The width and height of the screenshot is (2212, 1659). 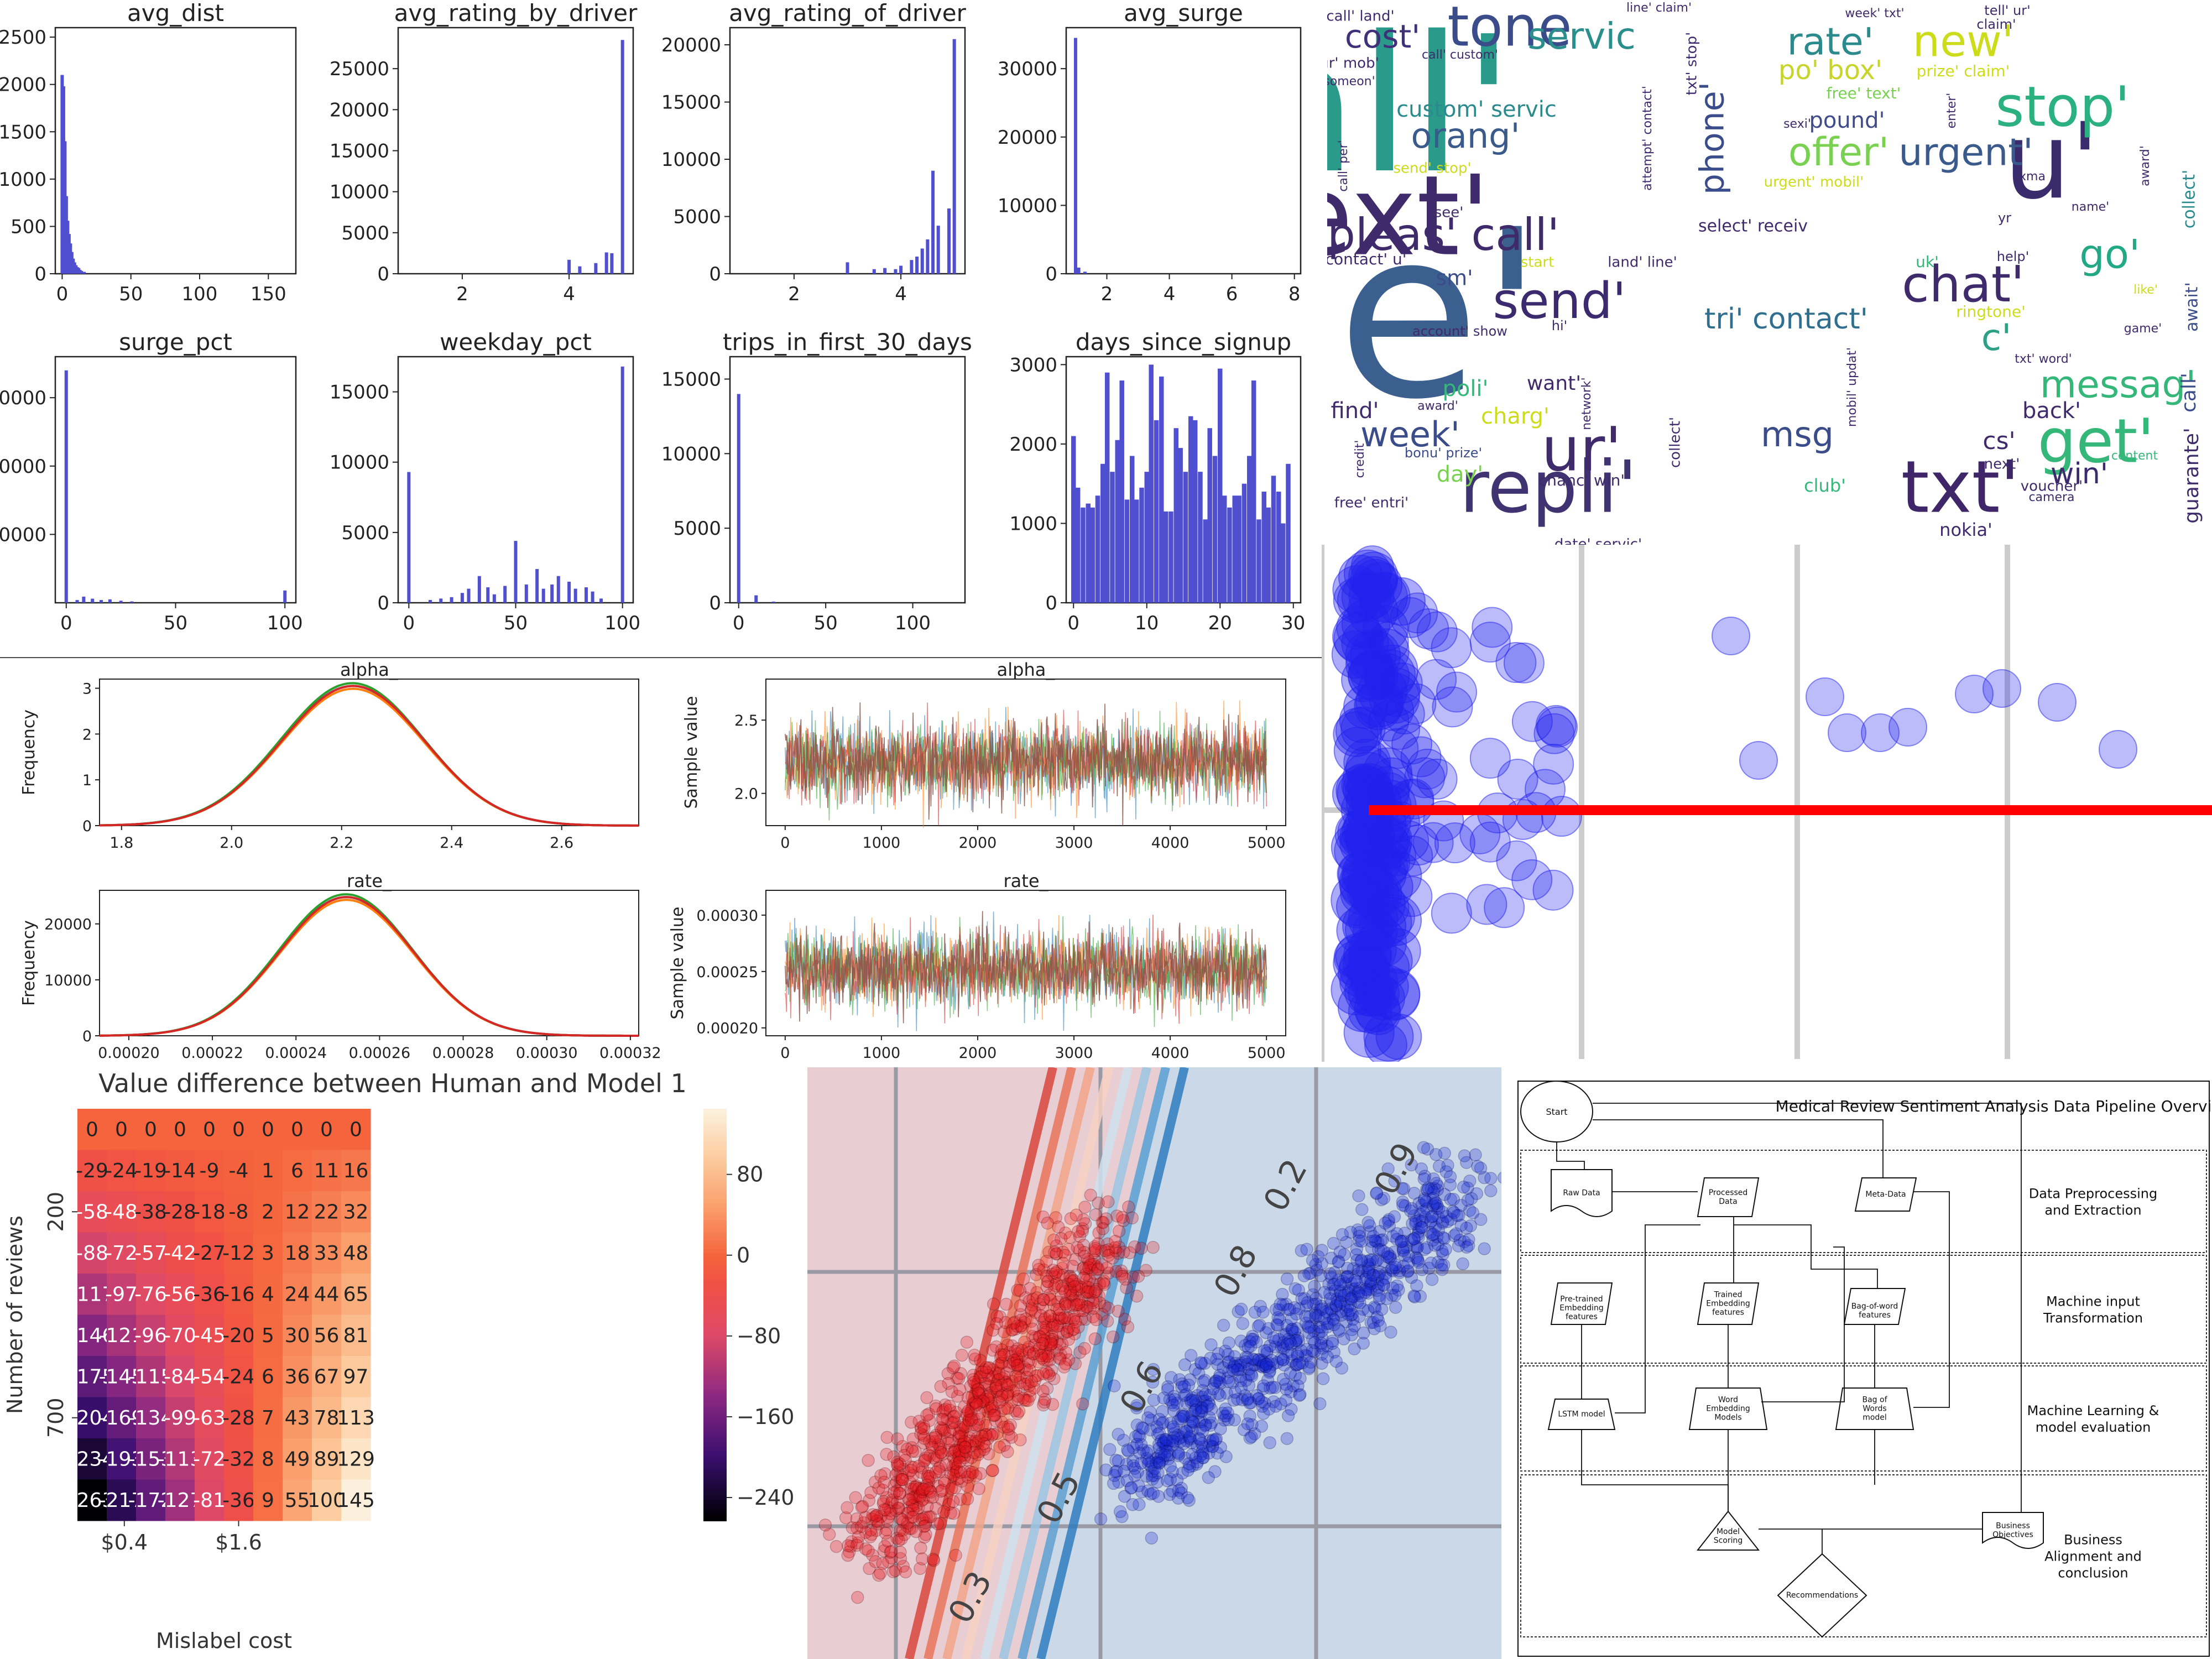 I want to click on x-tick-label: 5000, so click(x=1267, y=1054).